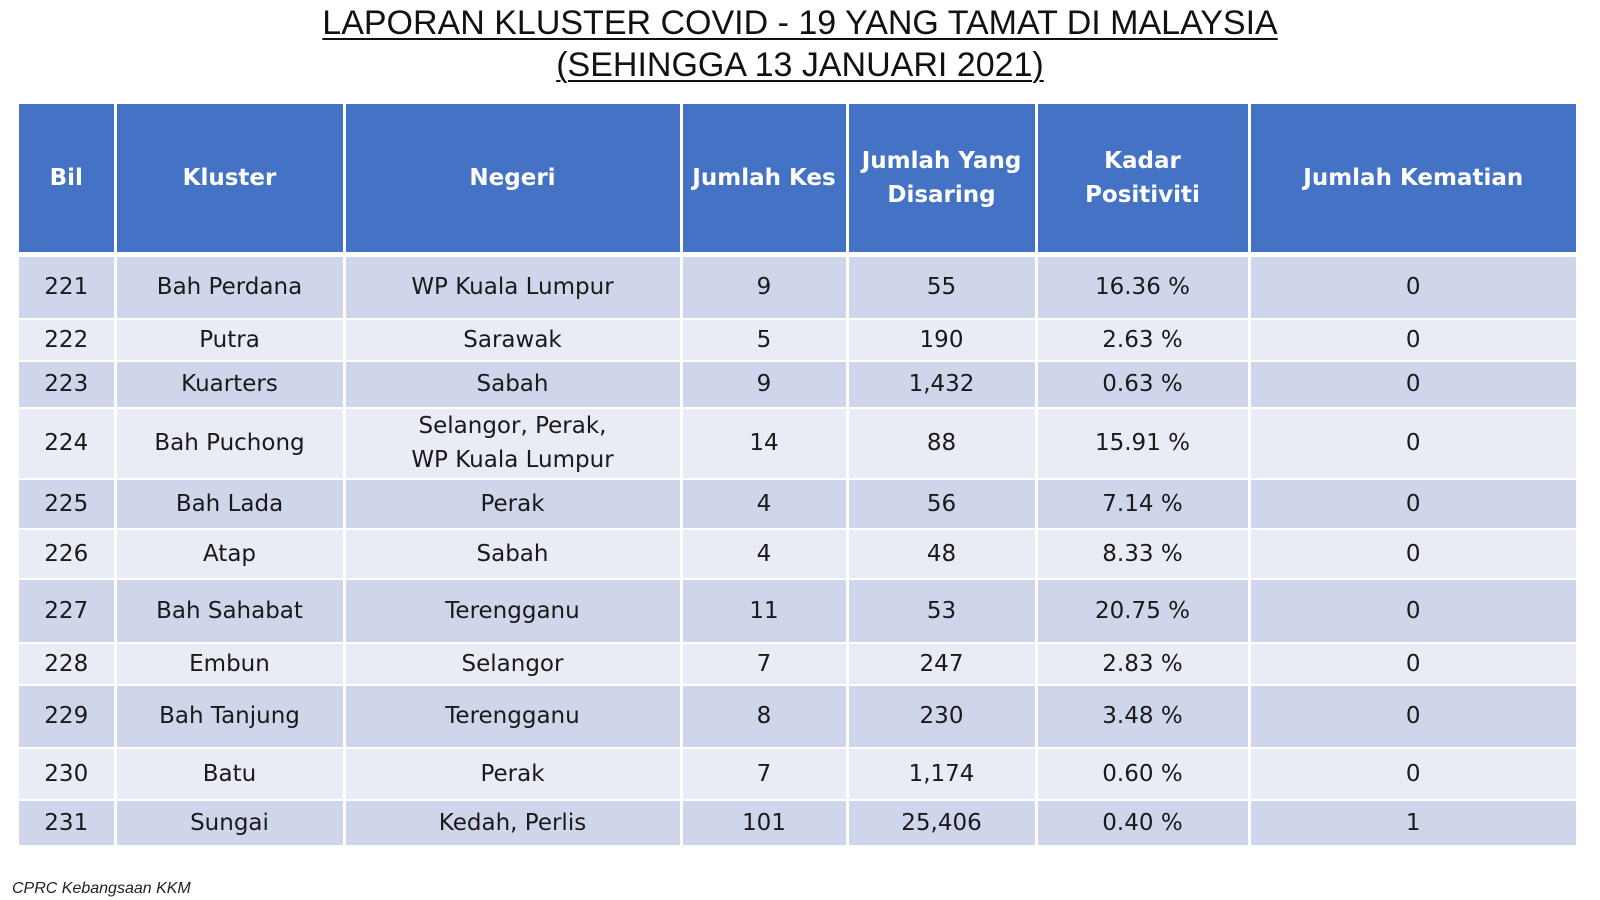  I want to click on cell-negeri: Selangor, Perak, WP Kuala Lumpur, so click(512, 442).